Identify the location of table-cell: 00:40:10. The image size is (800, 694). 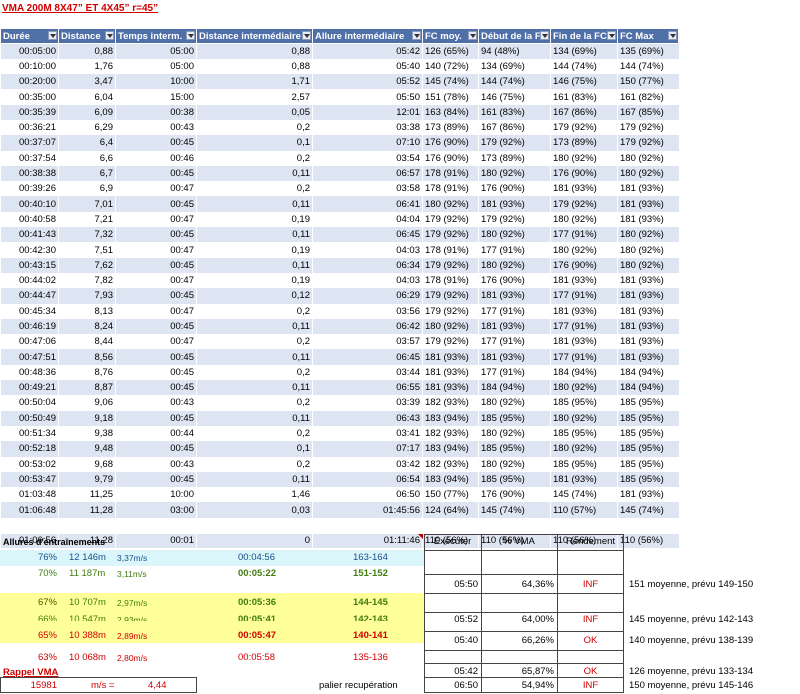
(29, 204).